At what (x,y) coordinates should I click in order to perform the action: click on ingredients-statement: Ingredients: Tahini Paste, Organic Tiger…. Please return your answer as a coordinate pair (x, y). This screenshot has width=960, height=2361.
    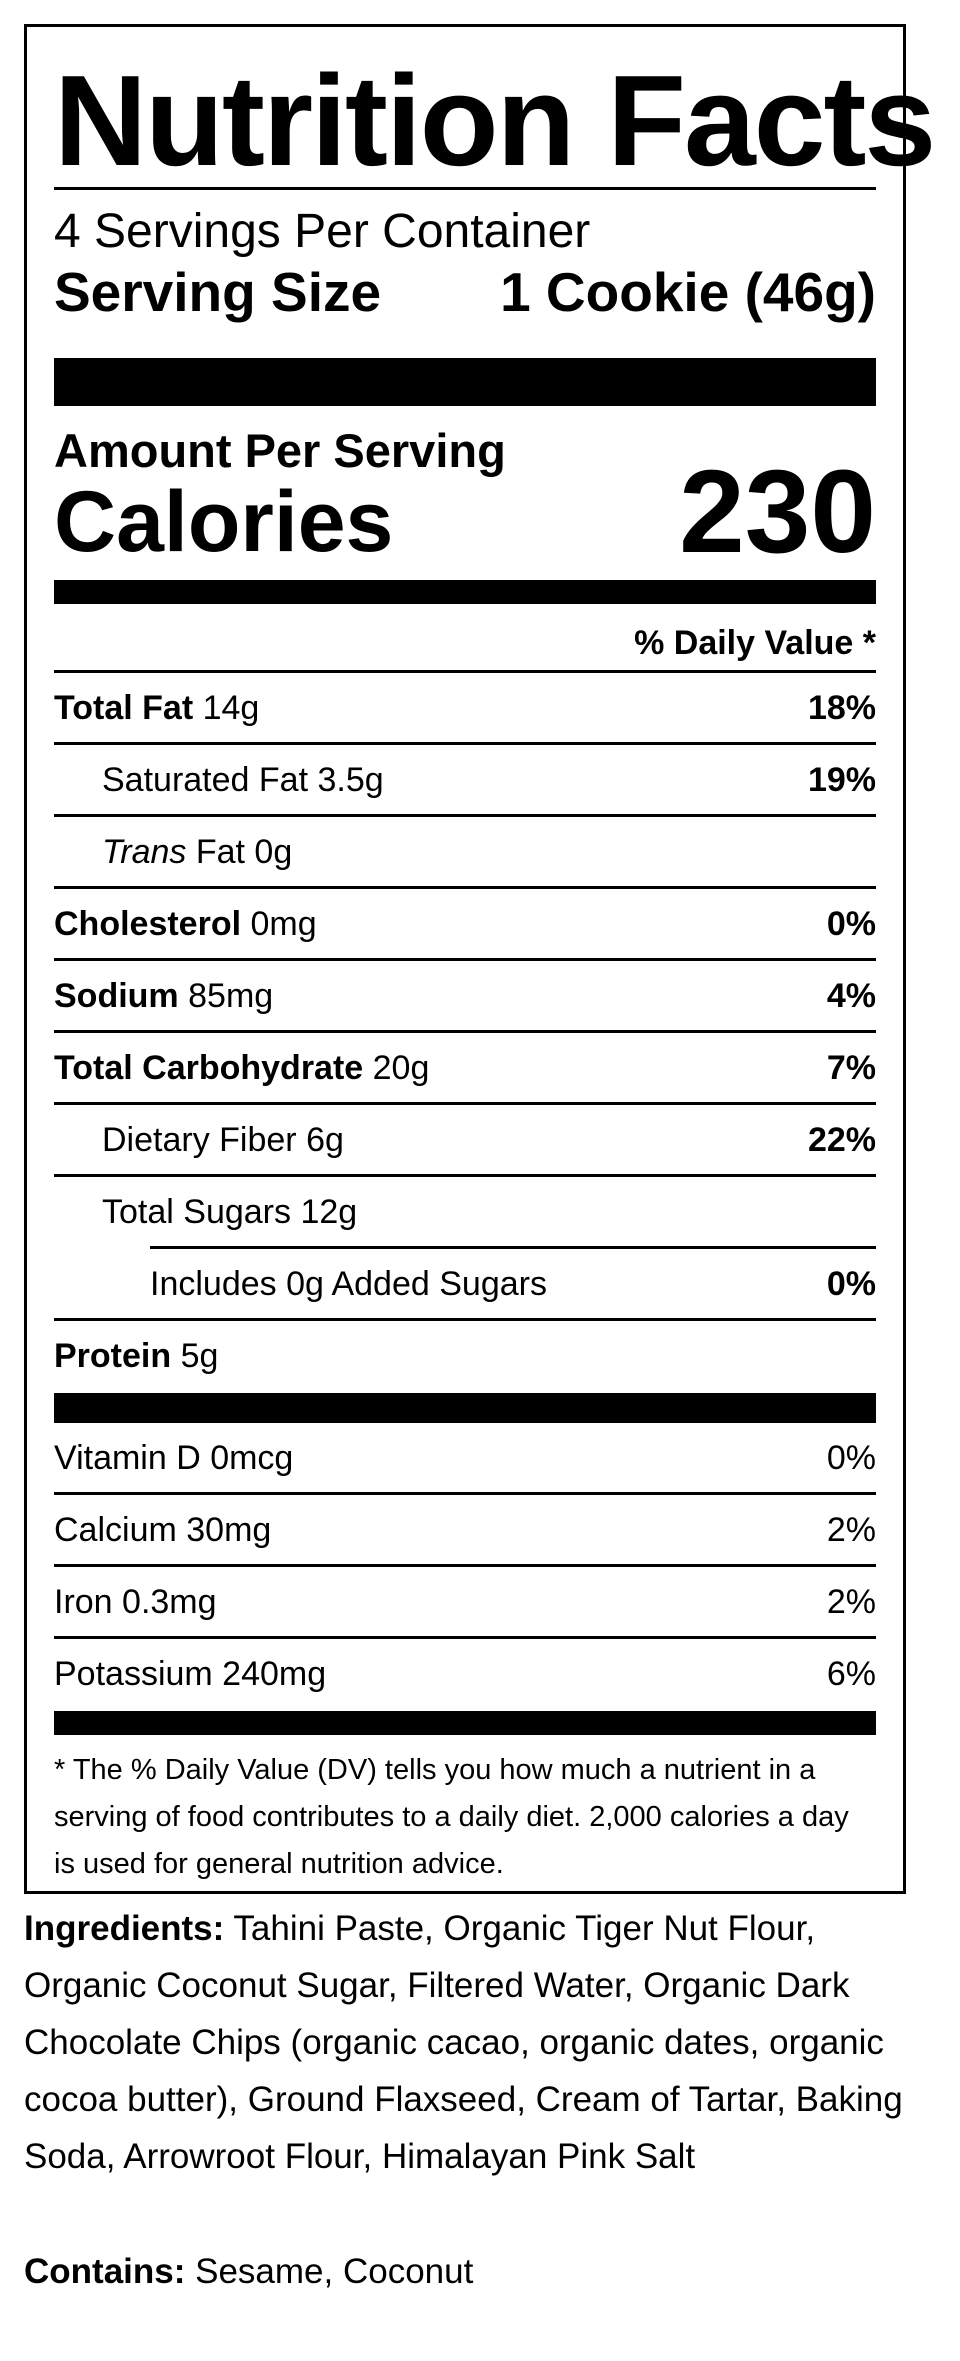
    Looking at the image, I should click on (480, 2042).